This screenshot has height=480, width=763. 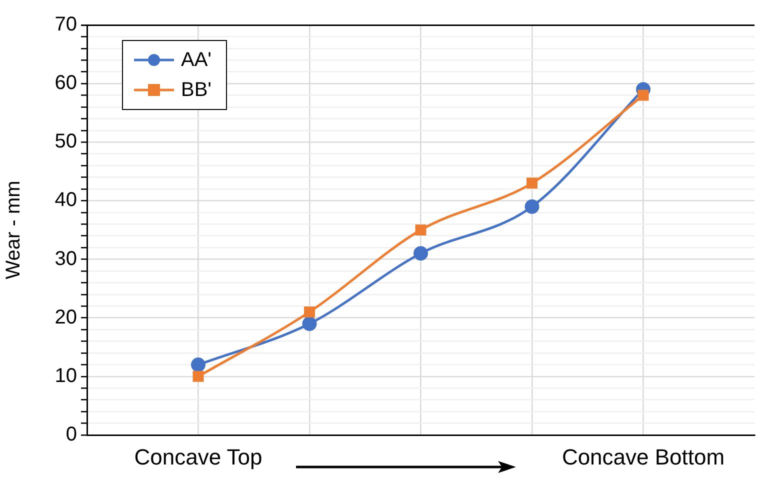 What do you see at coordinates (71, 435) in the screenshot?
I see `y-tick-label: 0` at bounding box center [71, 435].